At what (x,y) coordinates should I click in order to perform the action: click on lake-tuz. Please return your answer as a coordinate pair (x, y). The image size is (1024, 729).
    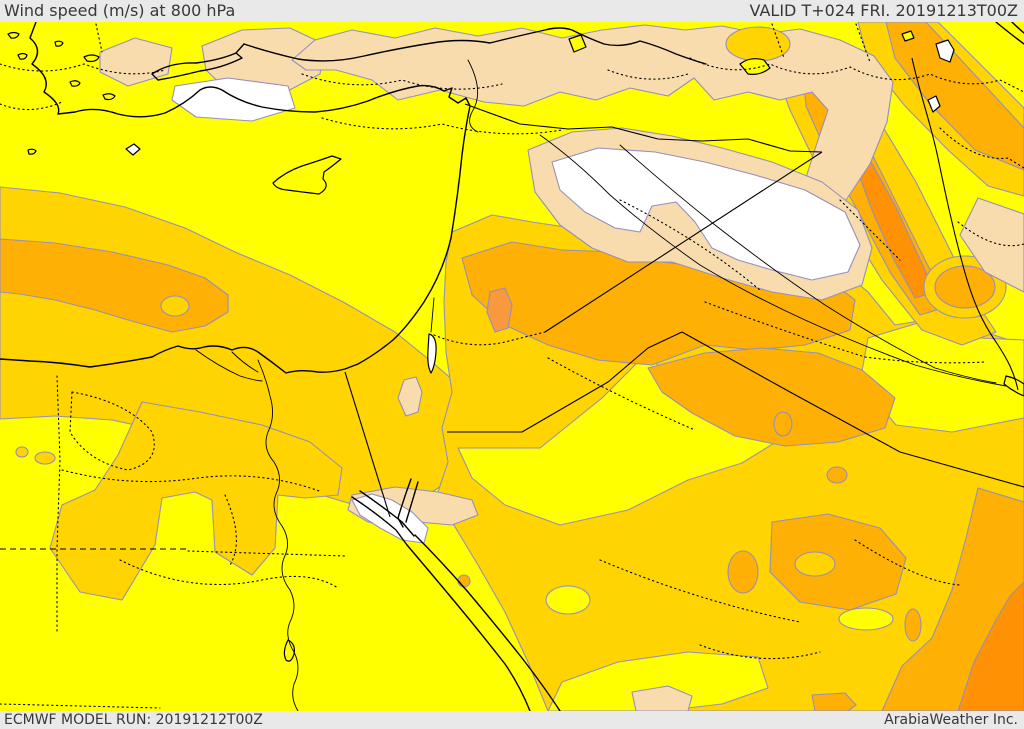
    Looking at the image, I should click on (577, 43).